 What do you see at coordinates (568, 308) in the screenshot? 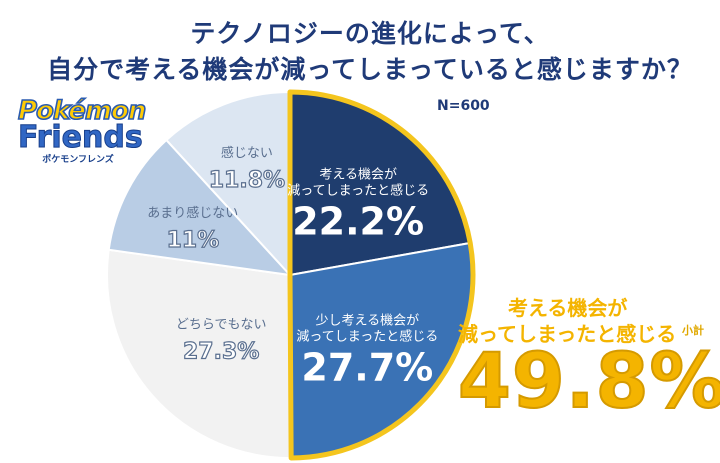
I see `subtotal-label-line-1: 考える機会が` at bounding box center [568, 308].